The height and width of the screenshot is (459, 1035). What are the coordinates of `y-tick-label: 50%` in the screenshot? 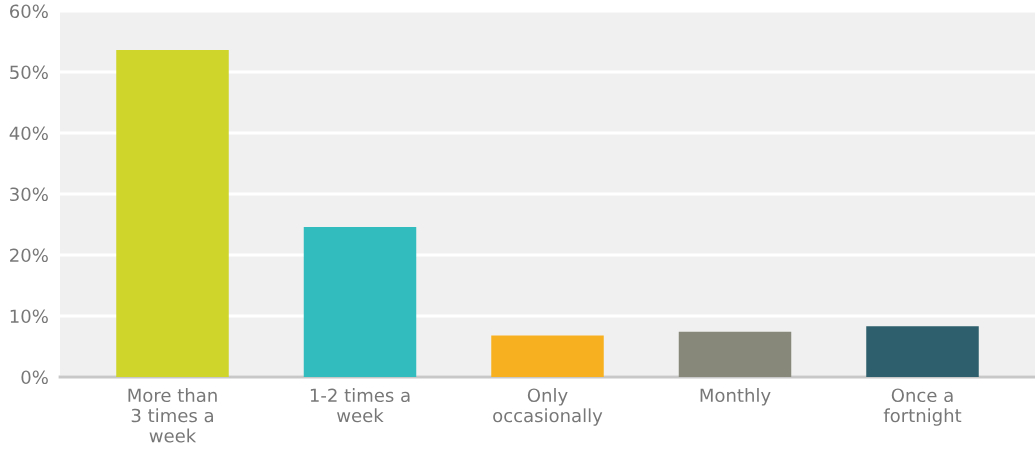 It's located at (29, 72).